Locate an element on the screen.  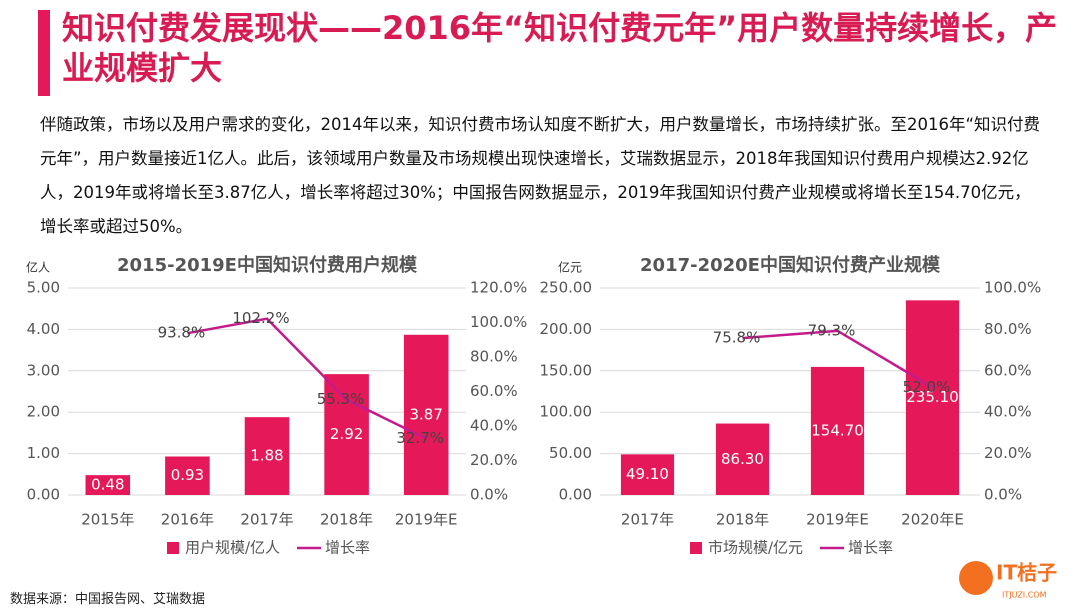
data-label: 235.10 is located at coordinates (932, 397).